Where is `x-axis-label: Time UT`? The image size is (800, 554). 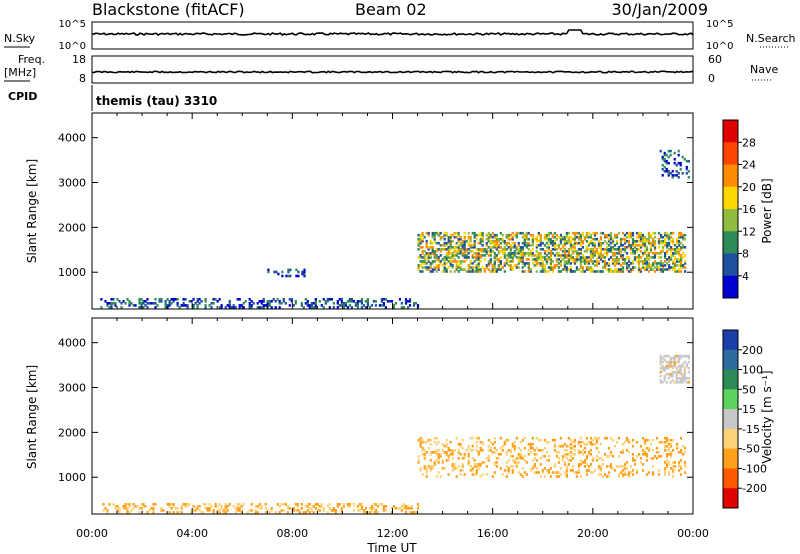 x-axis-label: Time UT is located at coordinates (391, 547).